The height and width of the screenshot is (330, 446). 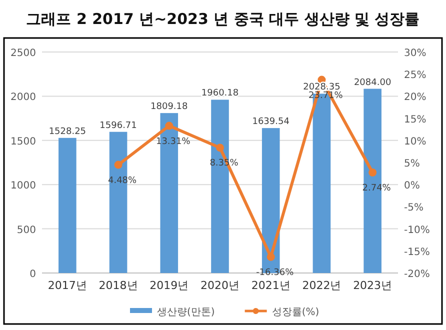 I want to click on data-label: 1528.25, so click(x=67, y=131).